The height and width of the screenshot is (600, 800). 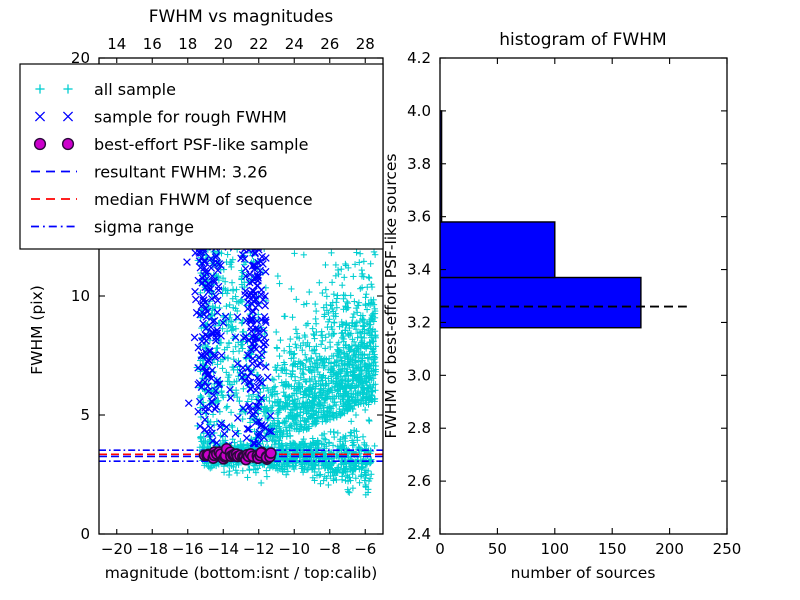 What do you see at coordinates (271, 453) in the screenshot?
I see `psf-sample-point` at bounding box center [271, 453].